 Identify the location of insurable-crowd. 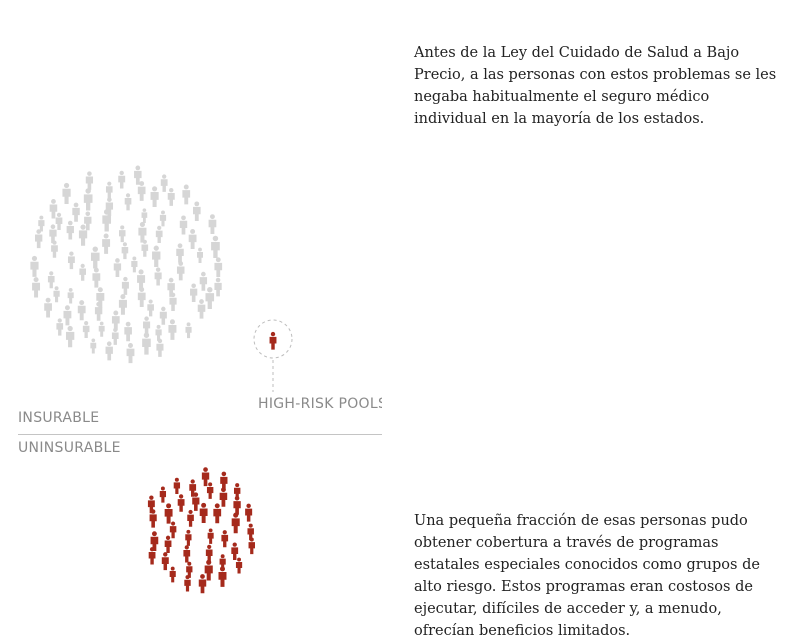
(126, 264).